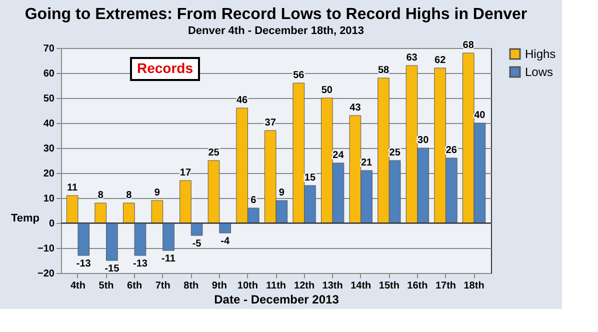 This screenshot has height=332, width=598. What do you see at coordinates (134, 286) in the screenshot?
I see `x-tick-label: 6th` at bounding box center [134, 286].